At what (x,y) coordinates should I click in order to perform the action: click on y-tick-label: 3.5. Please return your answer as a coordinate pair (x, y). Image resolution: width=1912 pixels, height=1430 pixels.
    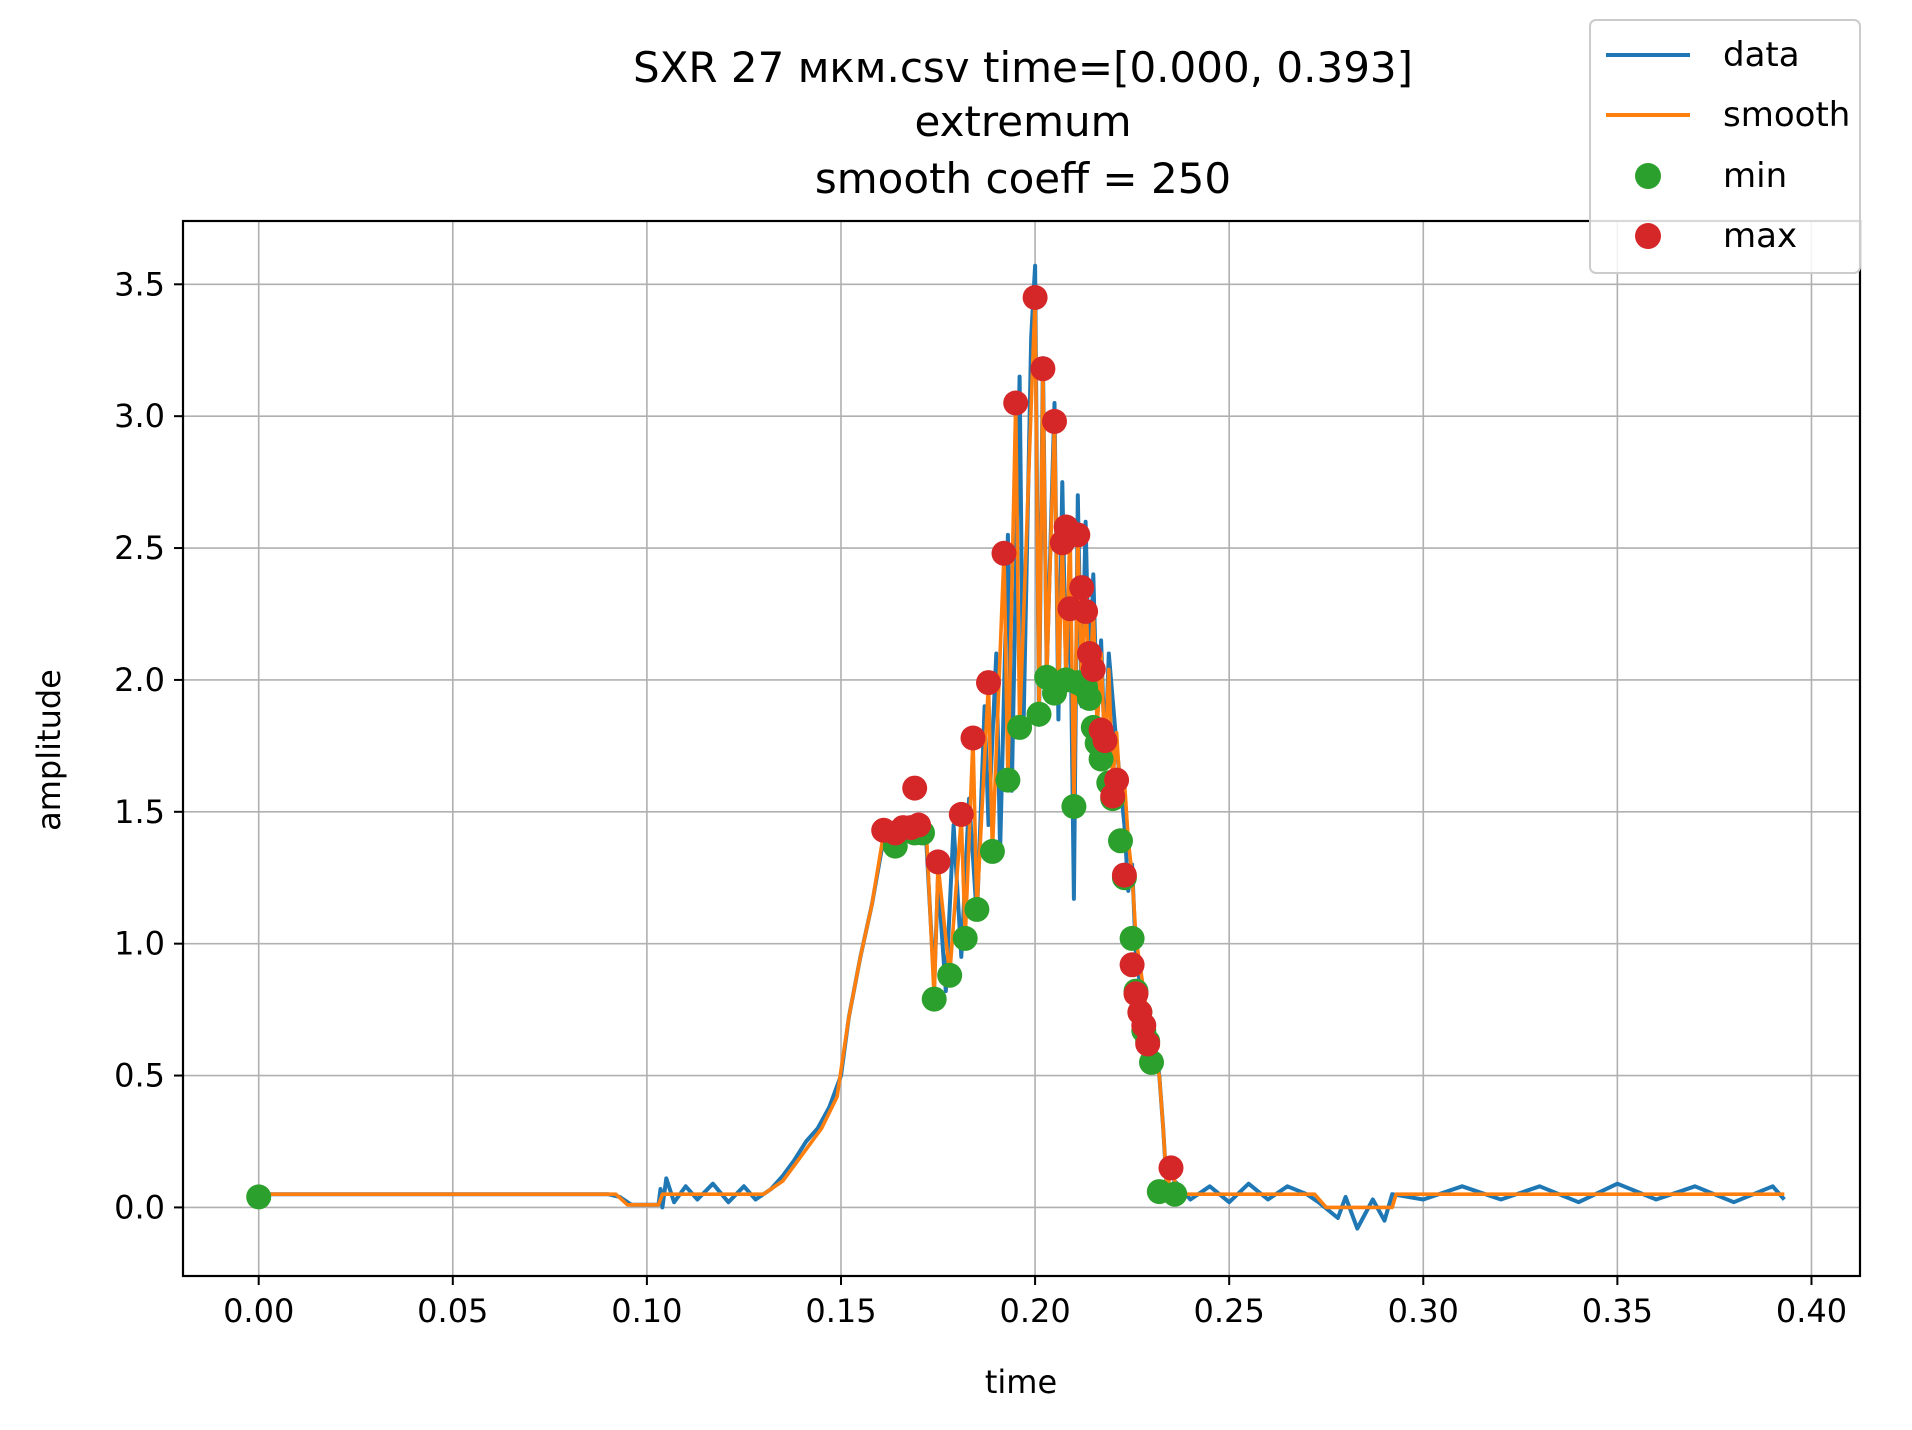
    Looking at the image, I should click on (139, 284).